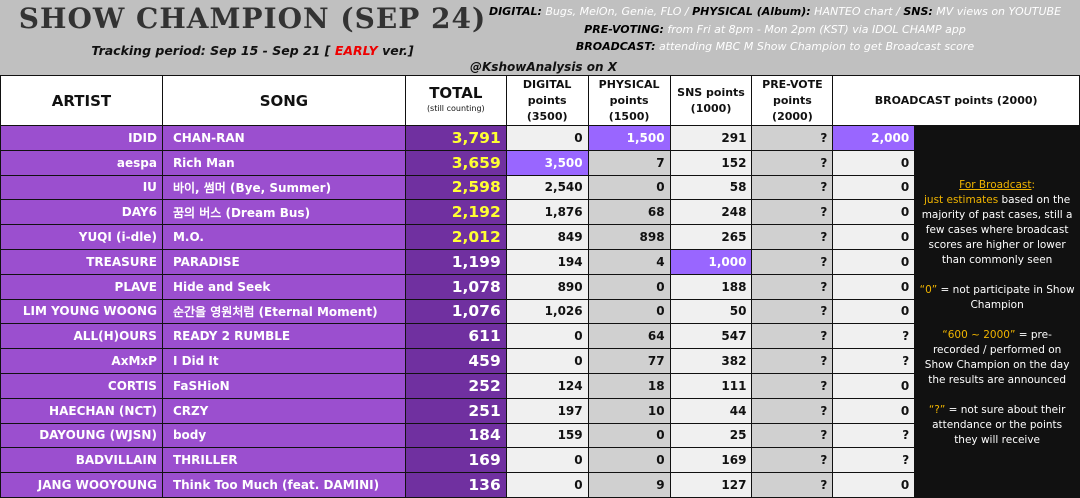 The image size is (1080, 498). What do you see at coordinates (997, 11) in the screenshot?
I see `sns-text: MV views on YOUTUBE` at bounding box center [997, 11].